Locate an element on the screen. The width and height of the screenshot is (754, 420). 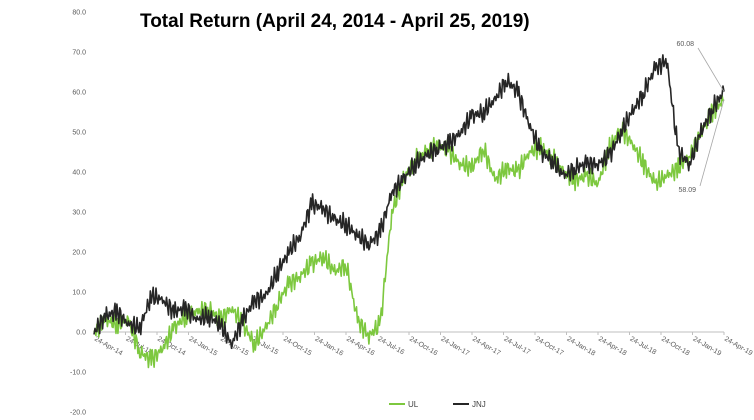
x-tick-label: 24-Jul-18 is located at coordinates (643, 346).